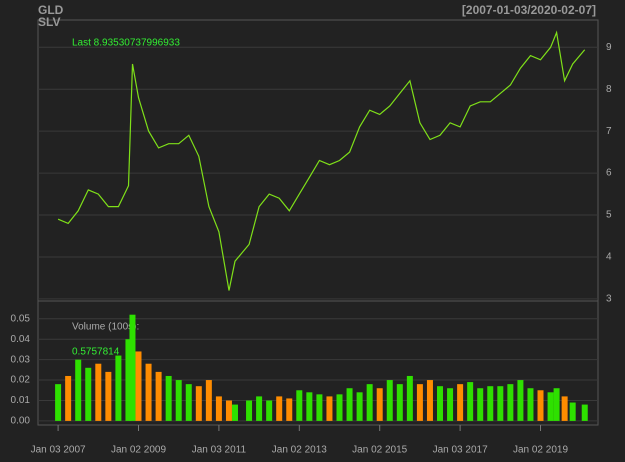 Image resolution: width=625 pixels, height=462 pixels. I want to click on y-tick-label: 9, so click(609, 47).